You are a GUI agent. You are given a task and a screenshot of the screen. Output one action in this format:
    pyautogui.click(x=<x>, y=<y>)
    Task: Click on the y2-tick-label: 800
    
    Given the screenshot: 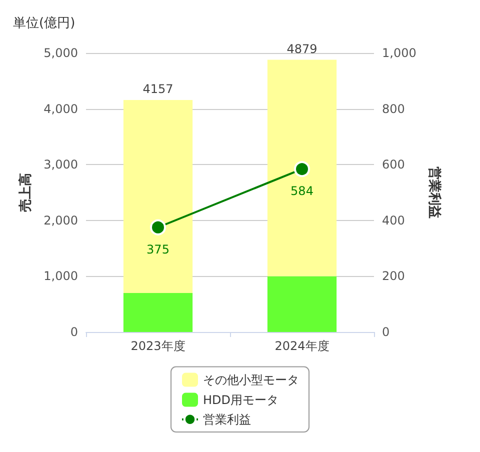 What is the action you would take?
    pyautogui.click(x=393, y=109)
    